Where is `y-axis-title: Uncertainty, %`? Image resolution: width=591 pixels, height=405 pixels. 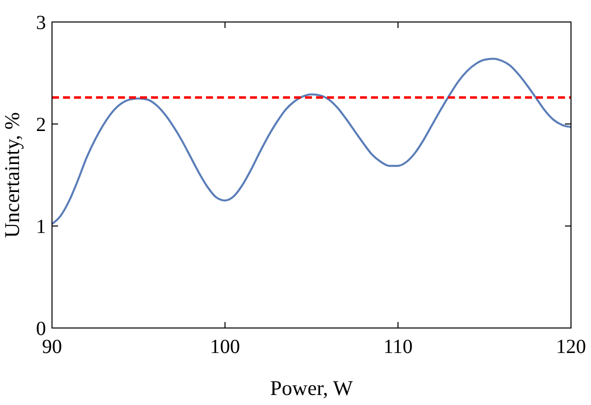
y-axis-title: Uncertainty, % is located at coordinates (12, 175).